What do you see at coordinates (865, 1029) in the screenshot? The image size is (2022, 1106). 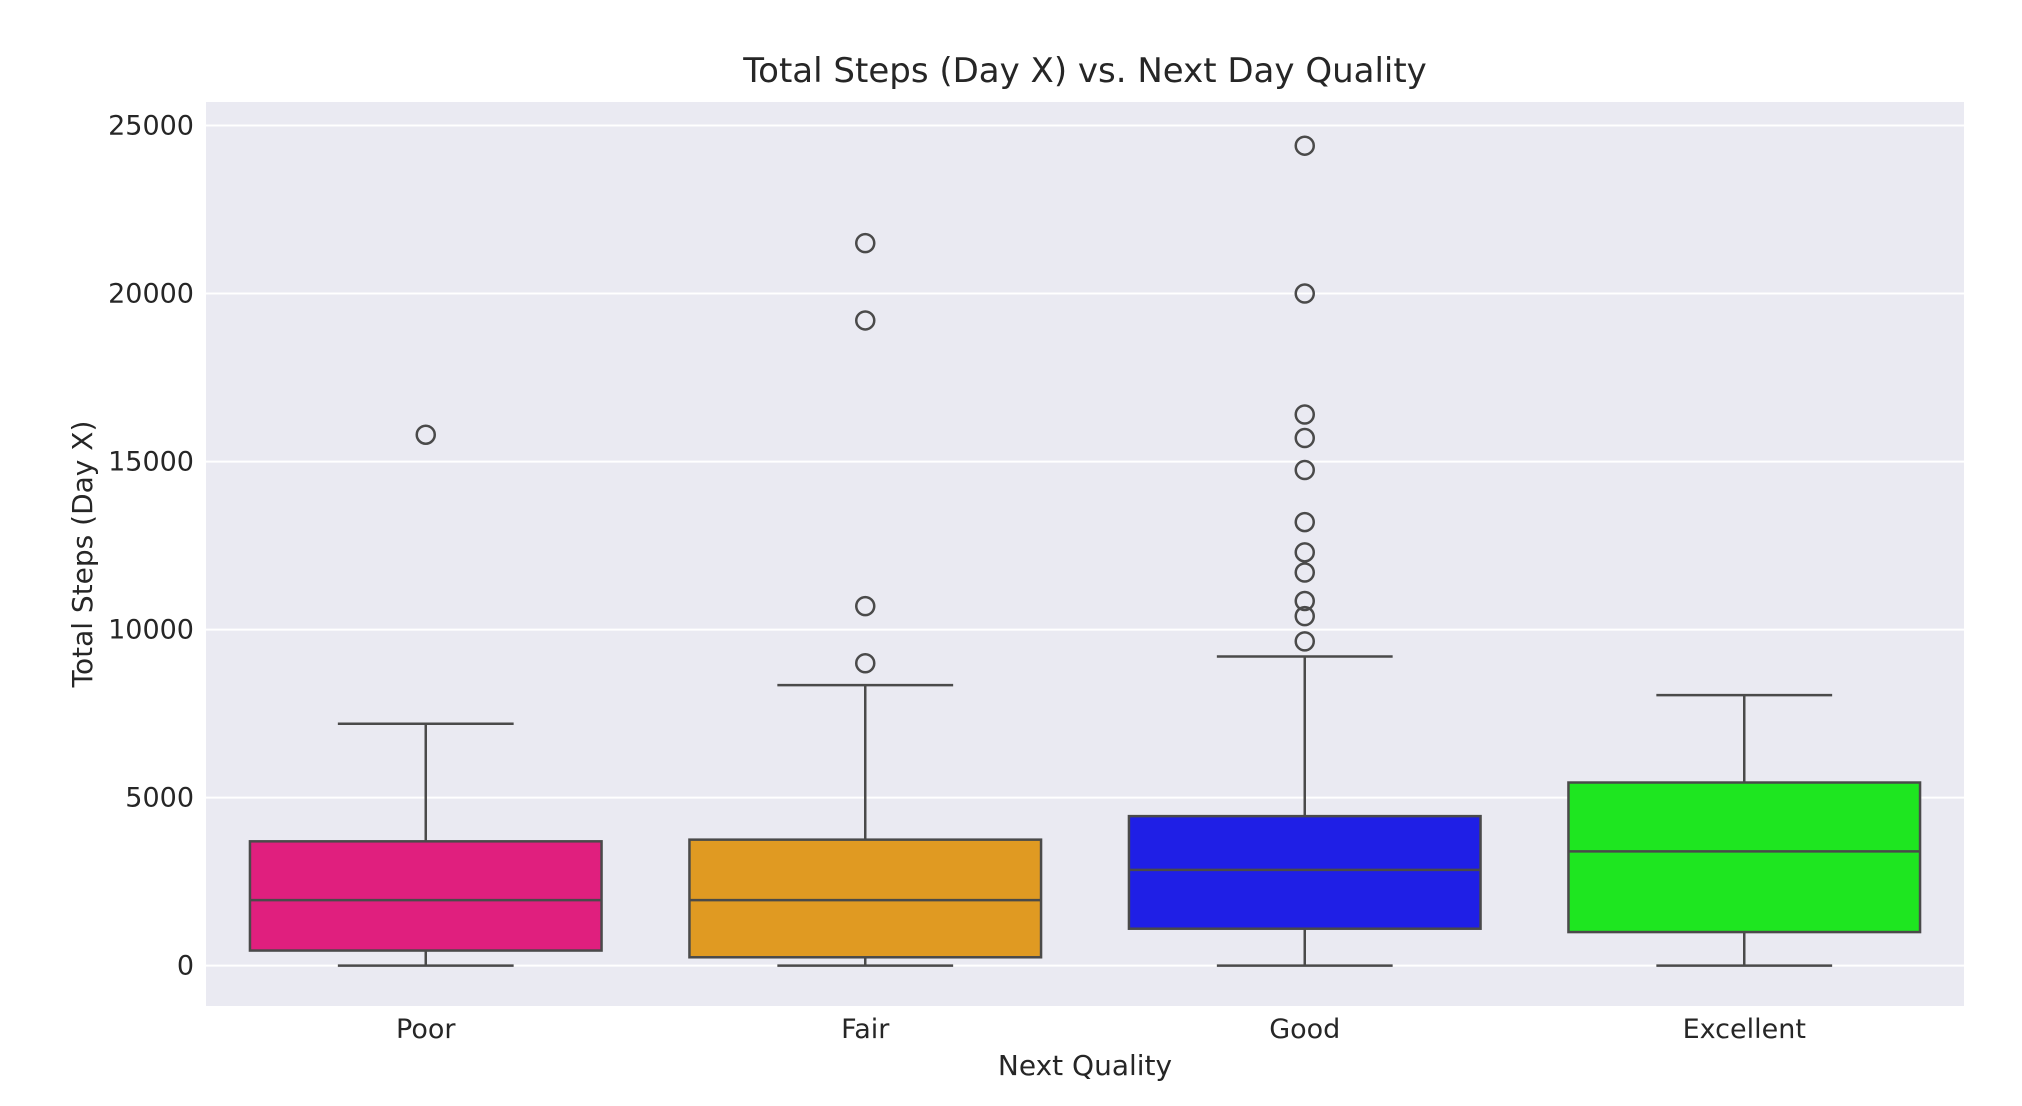 I see `x-tick-label: Fair` at bounding box center [865, 1029].